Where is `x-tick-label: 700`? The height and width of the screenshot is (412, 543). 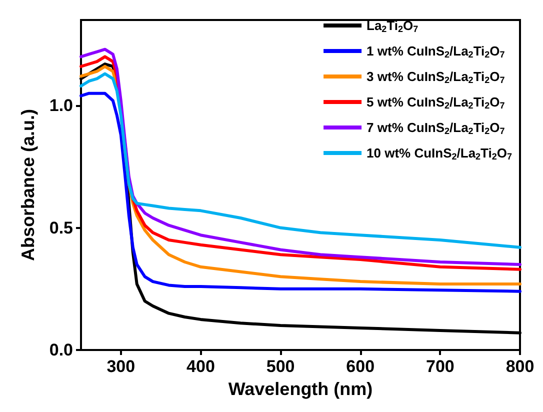
x-tick-label: 700 is located at coordinates (440, 366).